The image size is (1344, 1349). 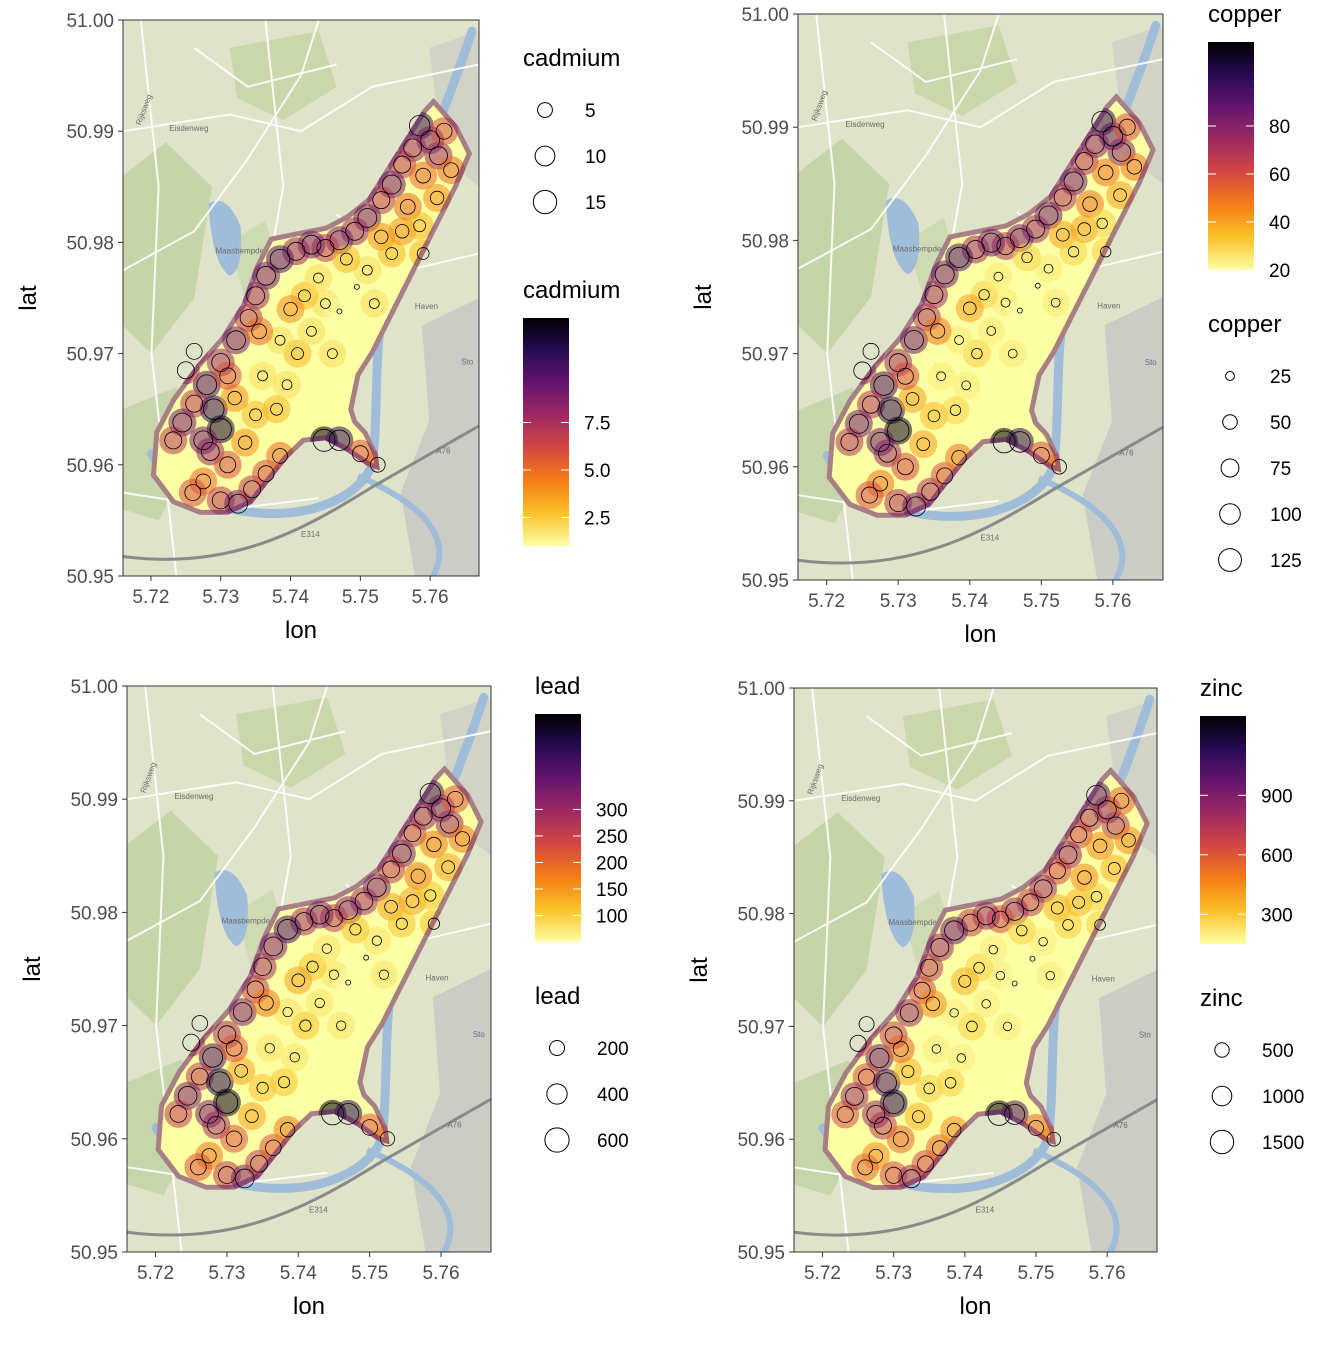 I want to click on x-tick-label: 5.74, so click(x=964, y=1273).